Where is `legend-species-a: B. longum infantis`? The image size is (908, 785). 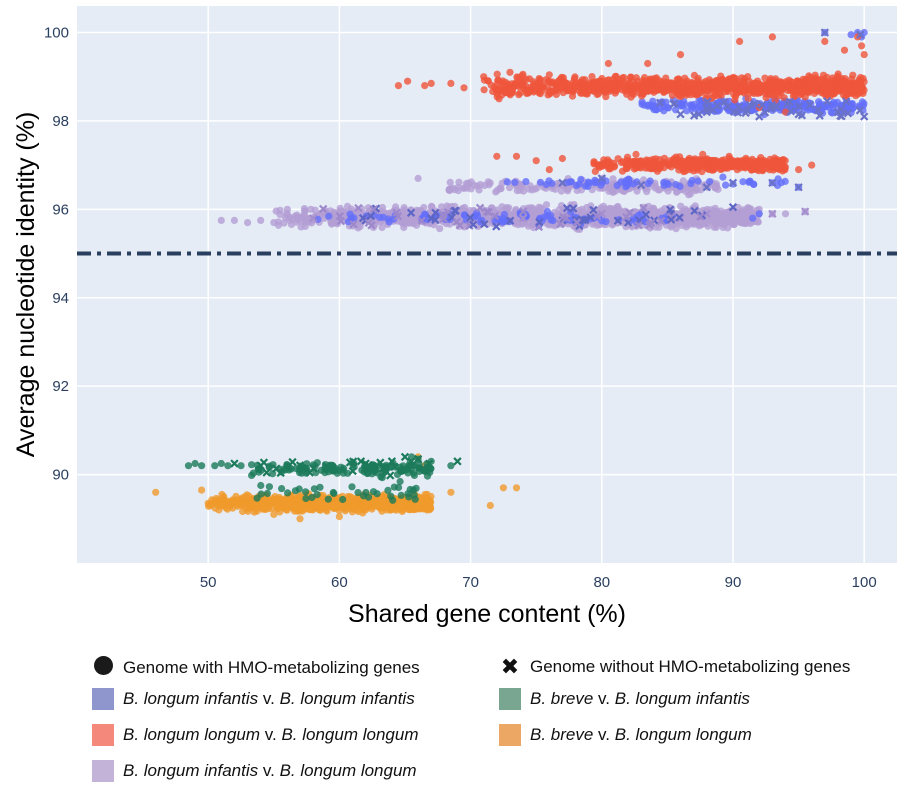
legend-species-a: B. longum infantis is located at coordinates (191, 770).